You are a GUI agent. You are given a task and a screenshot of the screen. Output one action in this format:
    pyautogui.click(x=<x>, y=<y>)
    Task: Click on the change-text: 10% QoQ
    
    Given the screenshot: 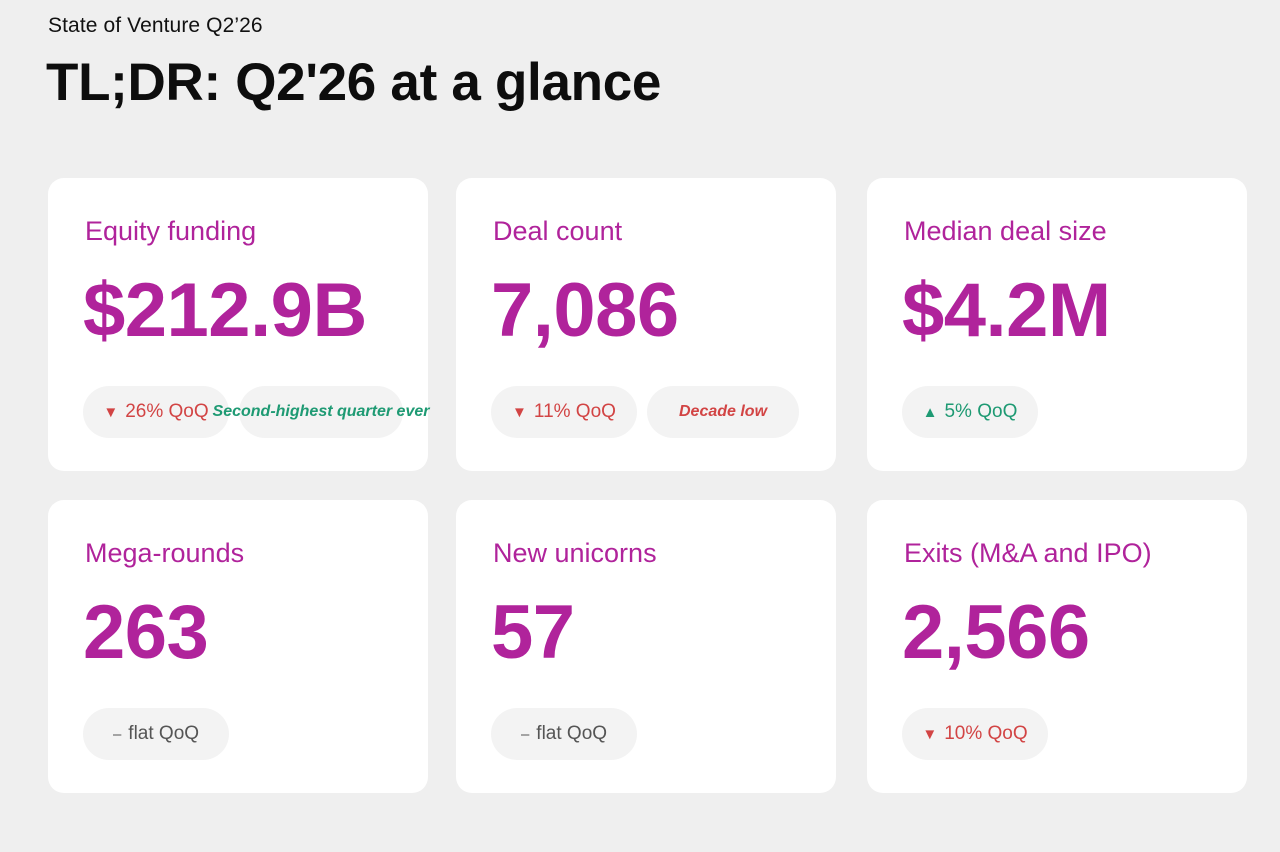 What is the action you would take?
    pyautogui.click(x=986, y=733)
    